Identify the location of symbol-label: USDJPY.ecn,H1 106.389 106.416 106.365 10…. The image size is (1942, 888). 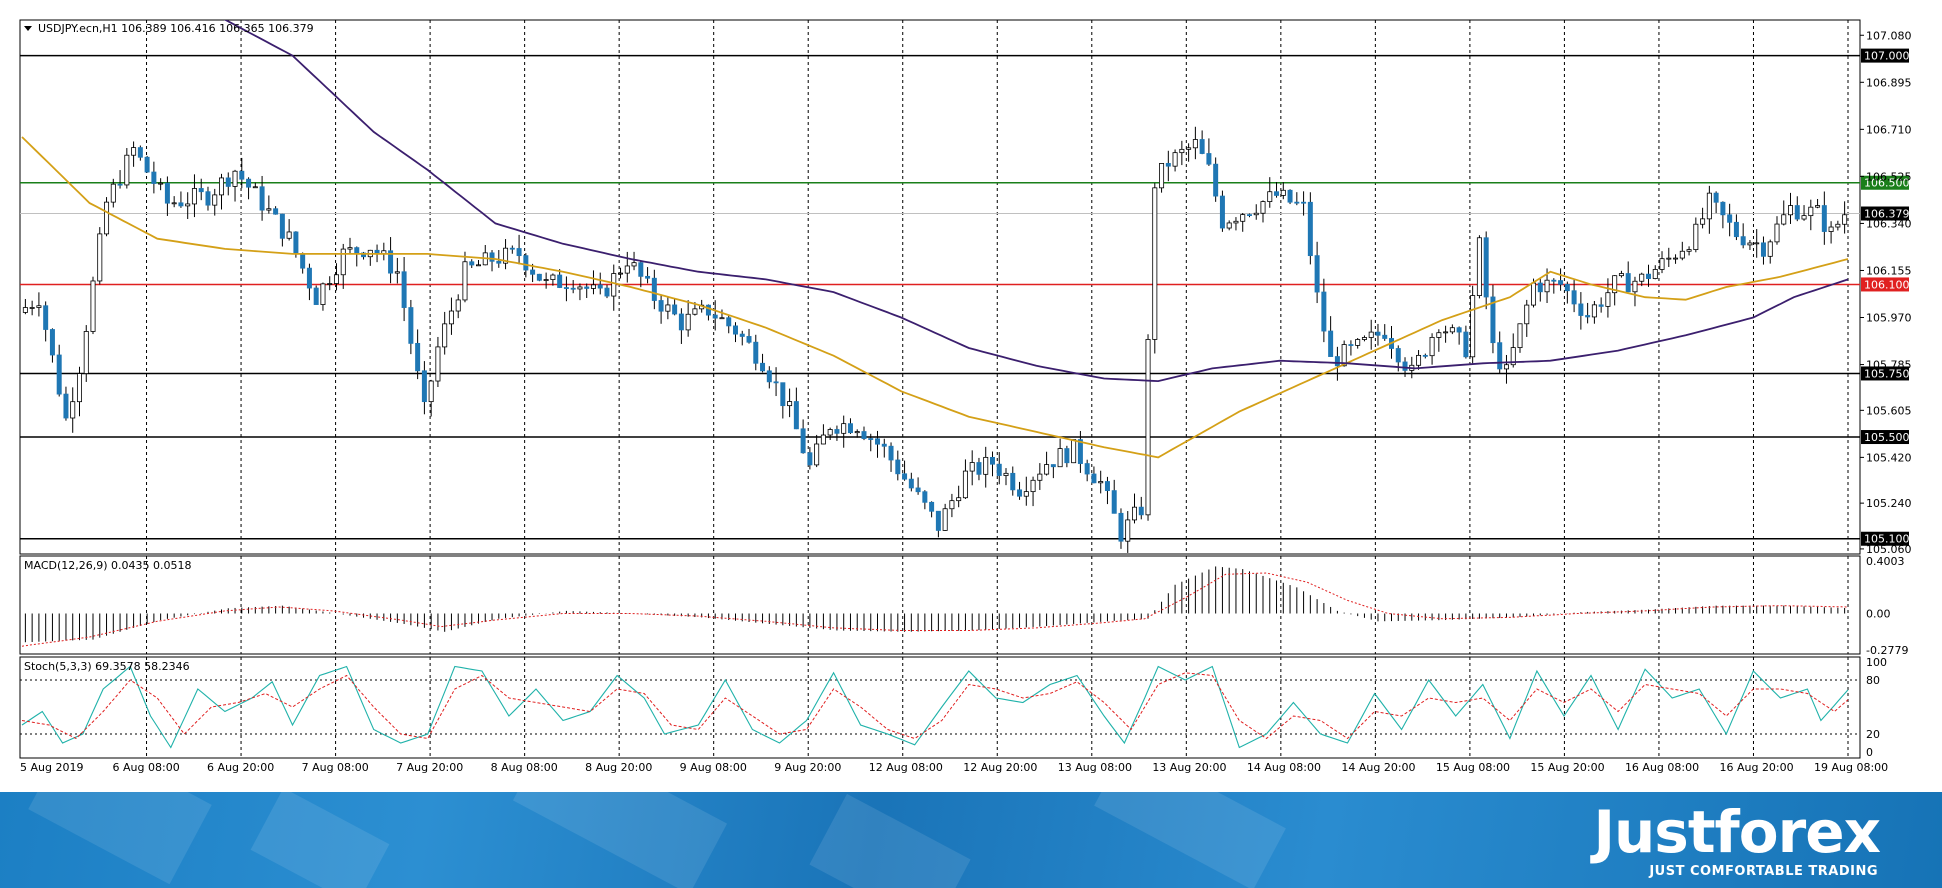
(176, 28).